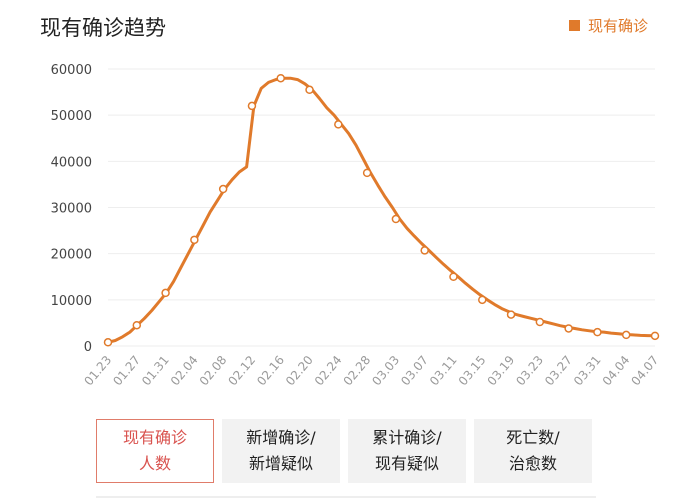  I want to click on tab-label-line1: 新增确诊/, so click(281, 437).